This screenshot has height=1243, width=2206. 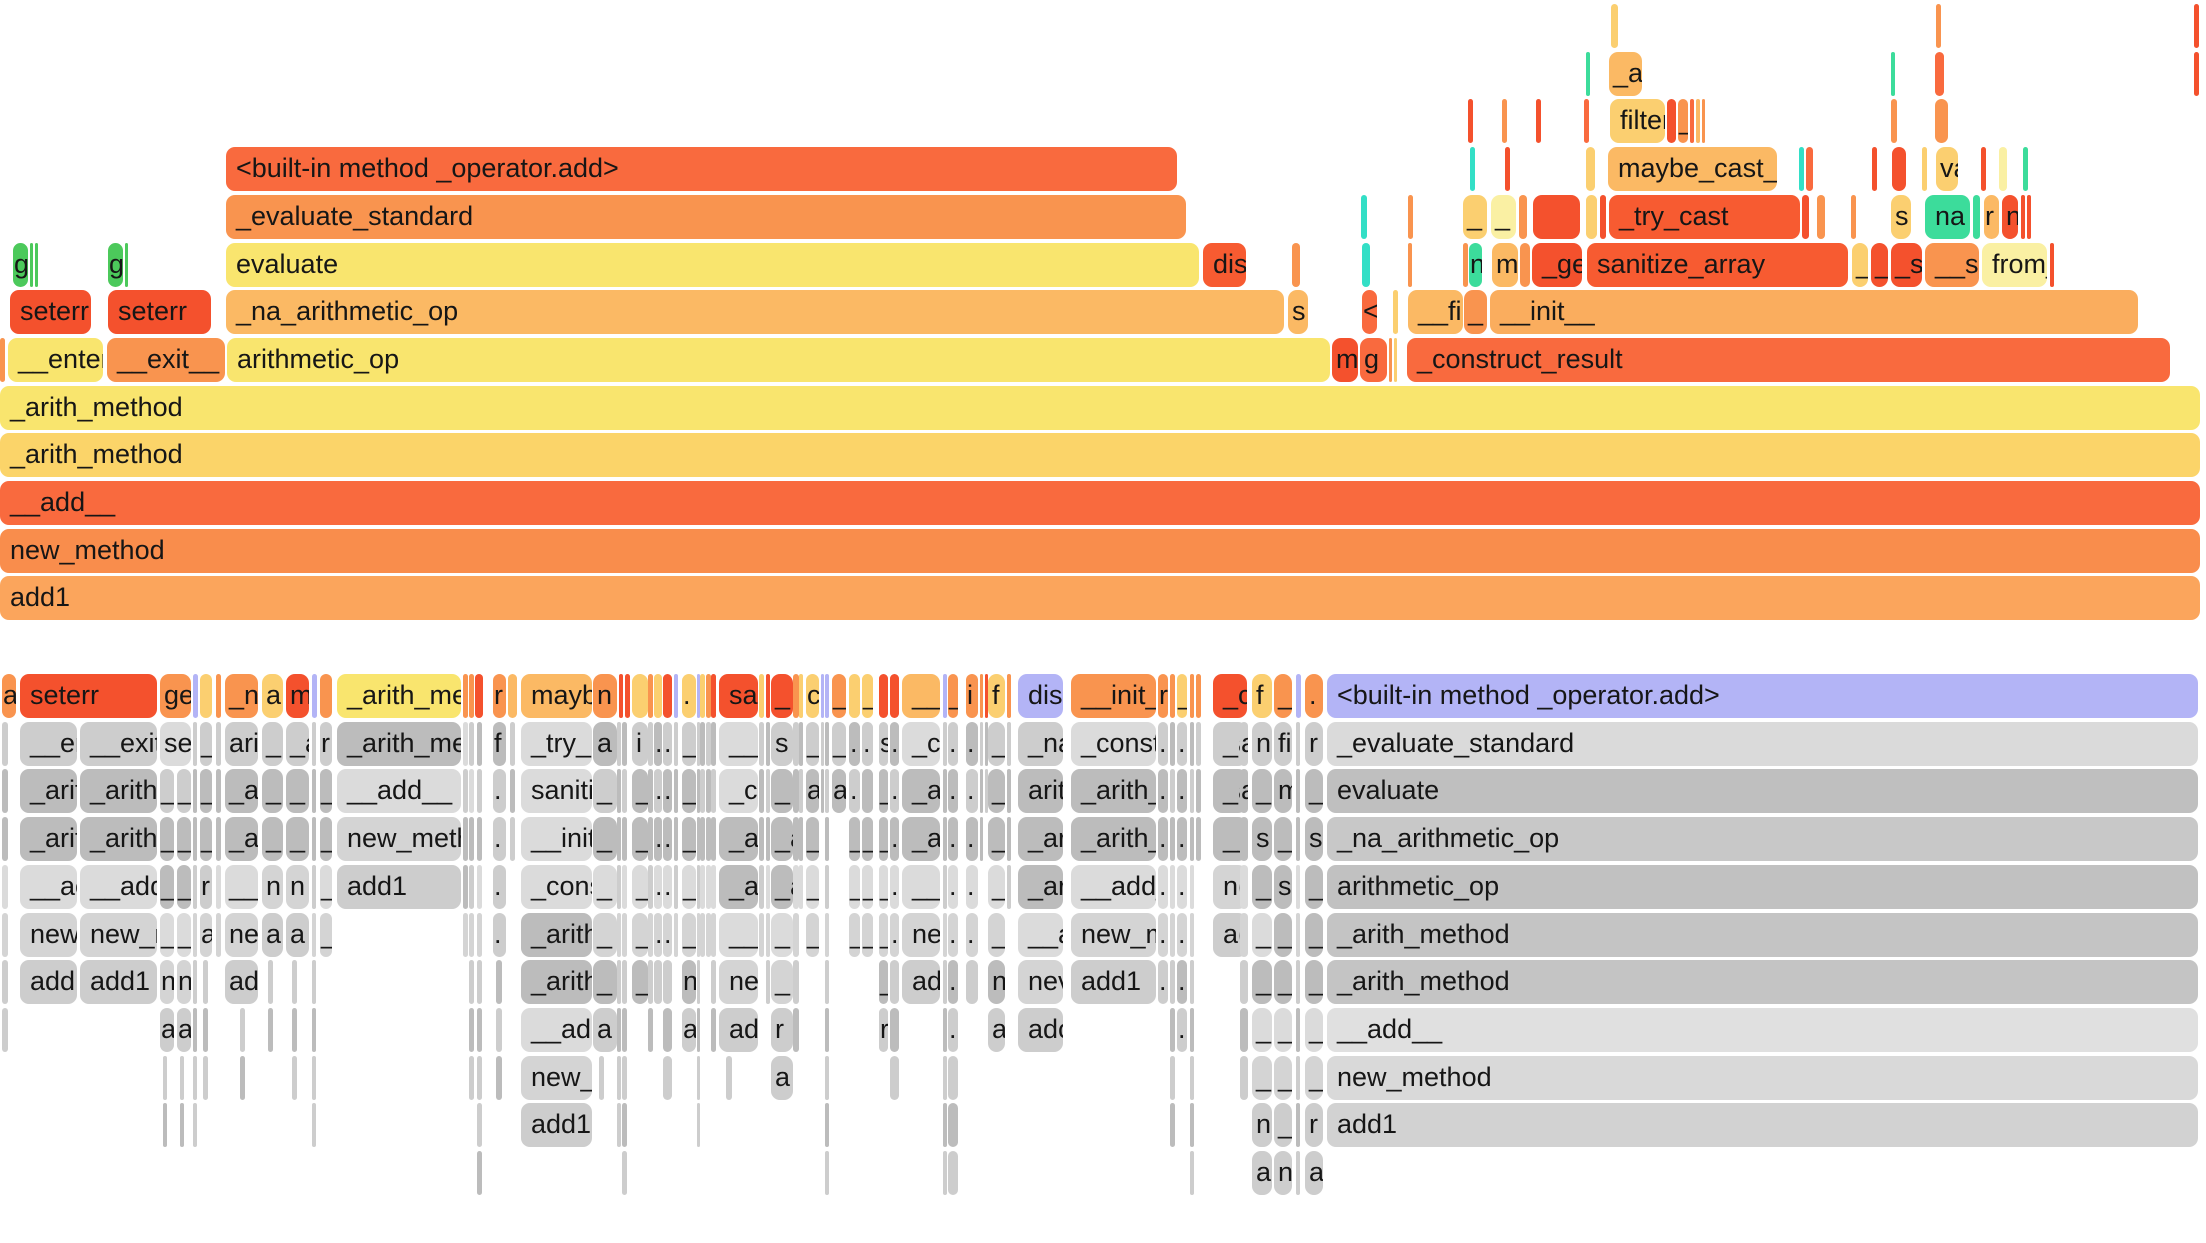 What do you see at coordinates (118, 839) in the screenshot?
I see `flame-frame: _arith_` at bounding box center [118, 839].